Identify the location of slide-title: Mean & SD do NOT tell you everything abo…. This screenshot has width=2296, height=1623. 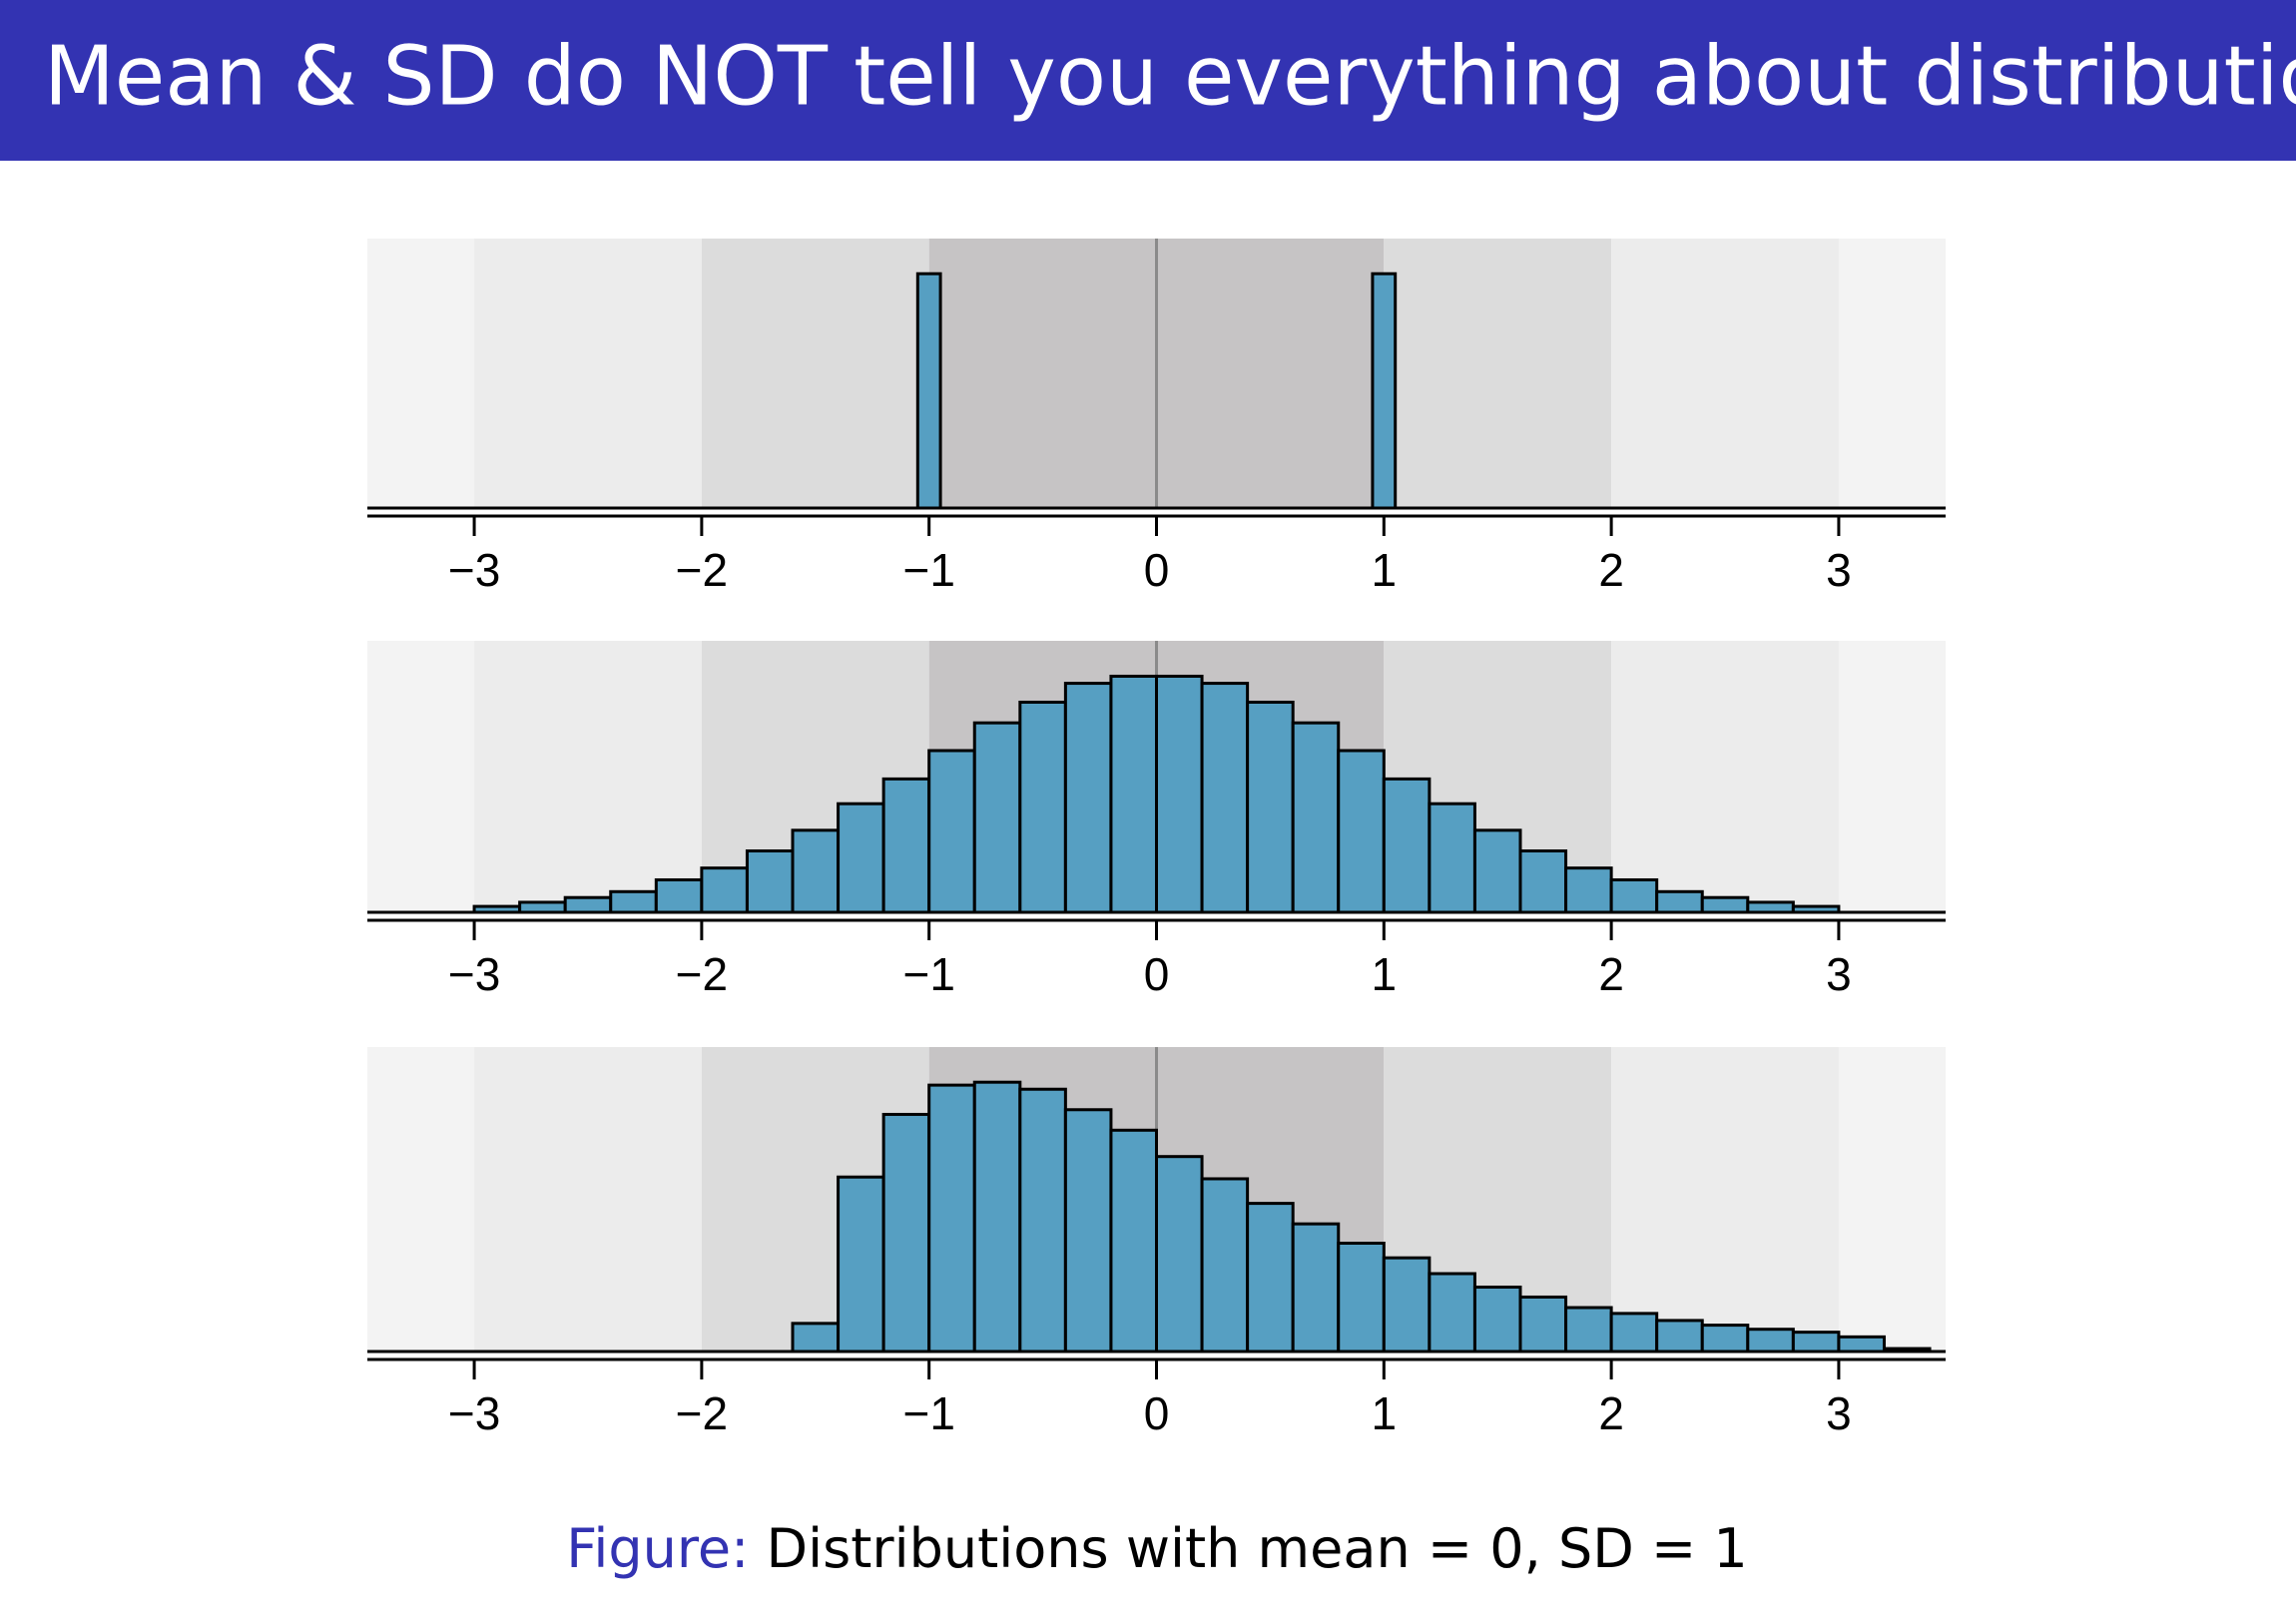
(1170, 76).